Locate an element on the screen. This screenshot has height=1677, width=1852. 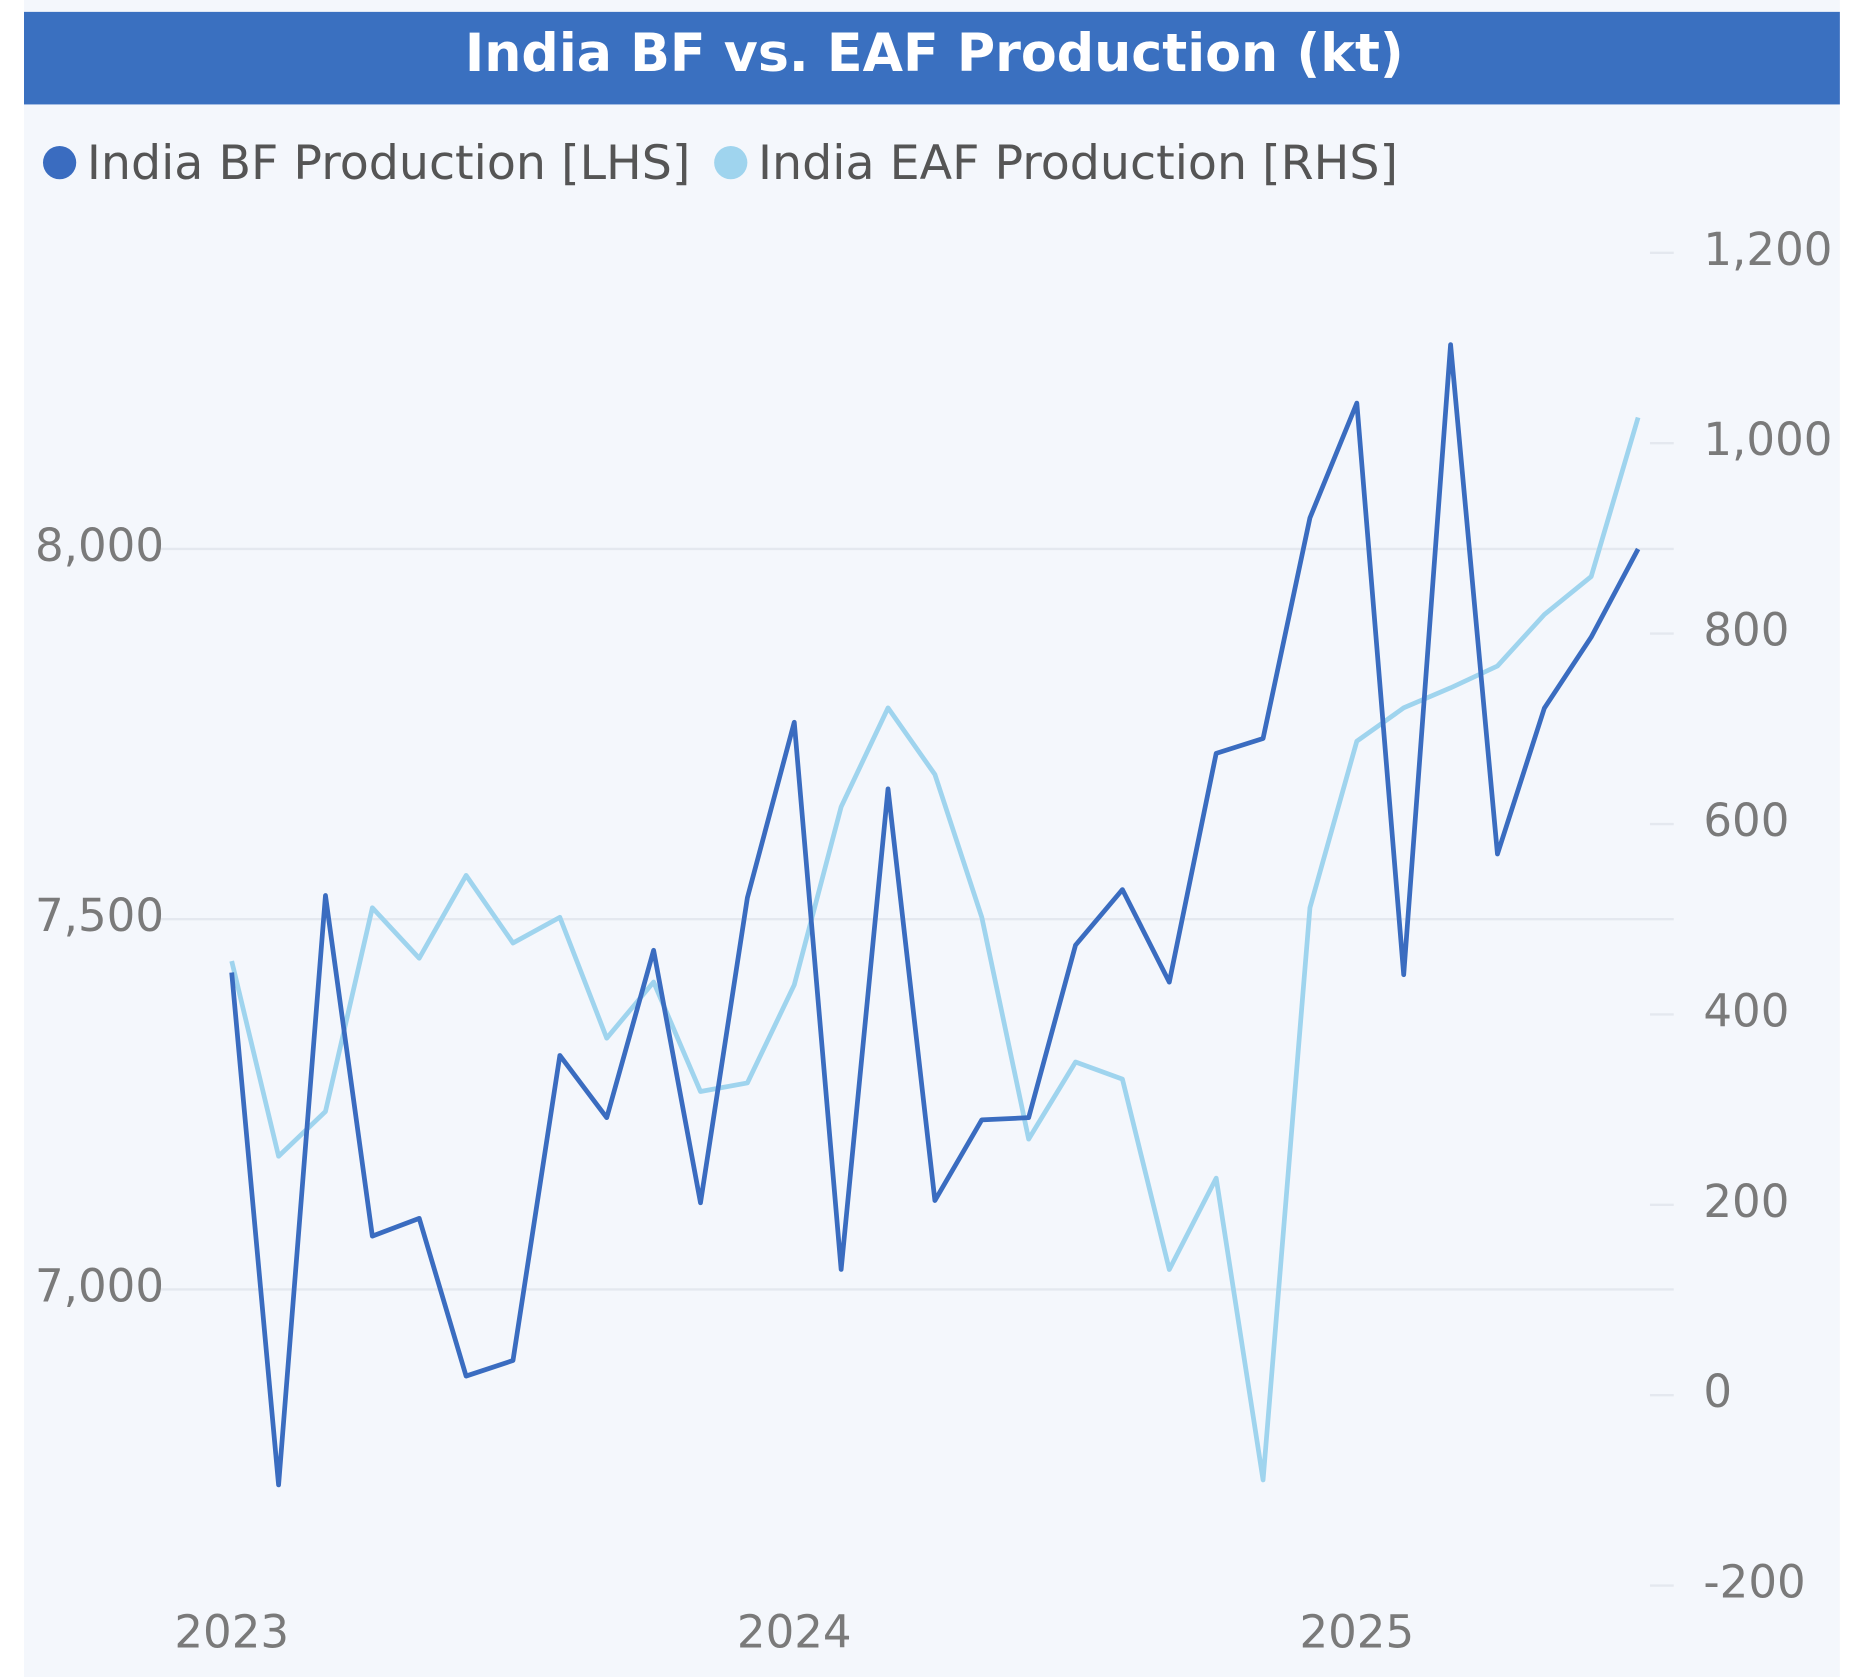
y2-tick-label: 0 is located at coordinates (1717, 1391).